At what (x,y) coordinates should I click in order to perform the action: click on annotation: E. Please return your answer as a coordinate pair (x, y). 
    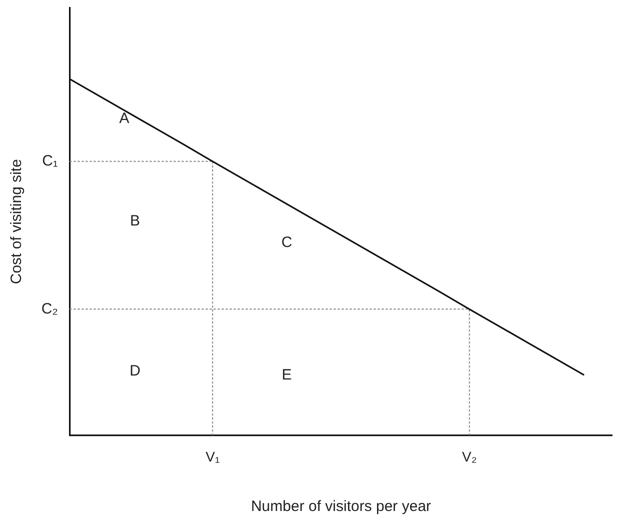
    Looking at the image, I should click on (287, 375).